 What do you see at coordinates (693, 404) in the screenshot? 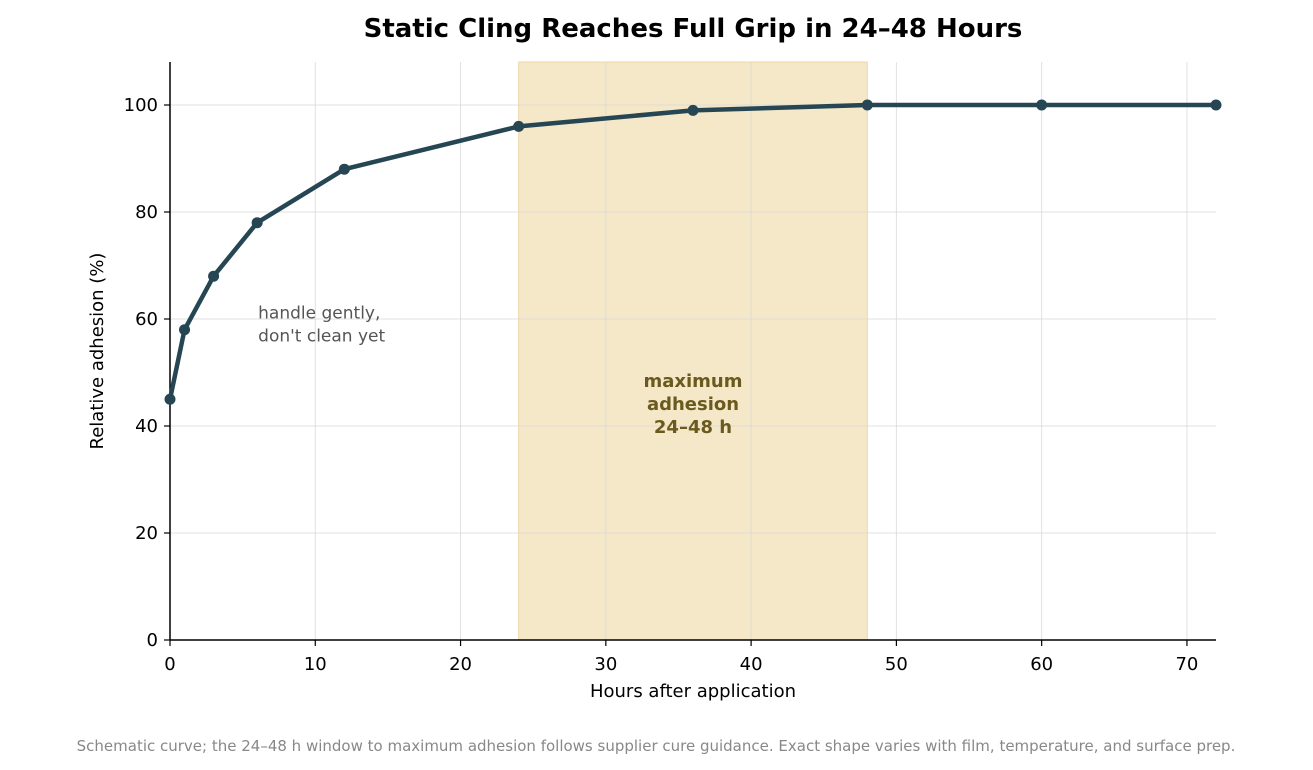
I see `max-adhesion-label: adhesion` at bounding box center [693, 404].